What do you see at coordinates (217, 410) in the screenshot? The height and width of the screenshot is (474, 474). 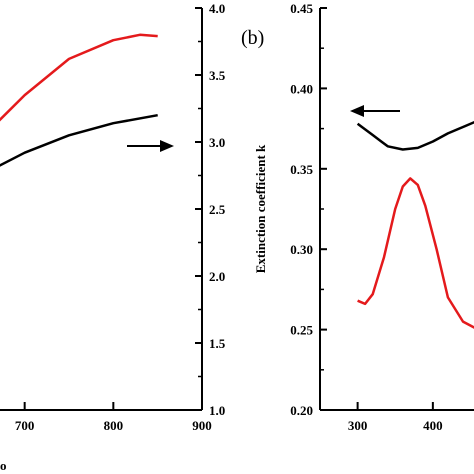 I see `left-yright-tick-label: 1.0` at bounding box center [217, 410].